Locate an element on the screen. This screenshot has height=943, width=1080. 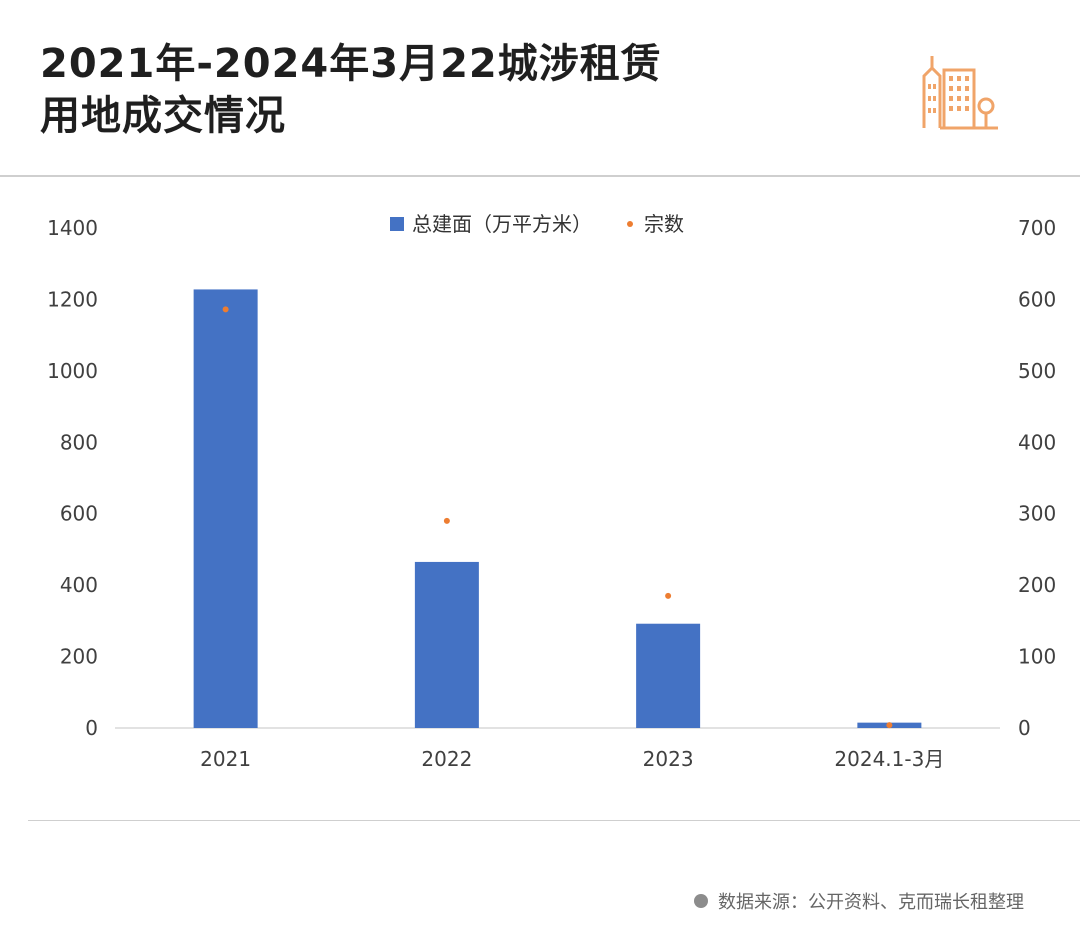
x-tick-label: 2024.1-3月 is located at coordinates (889, 759).